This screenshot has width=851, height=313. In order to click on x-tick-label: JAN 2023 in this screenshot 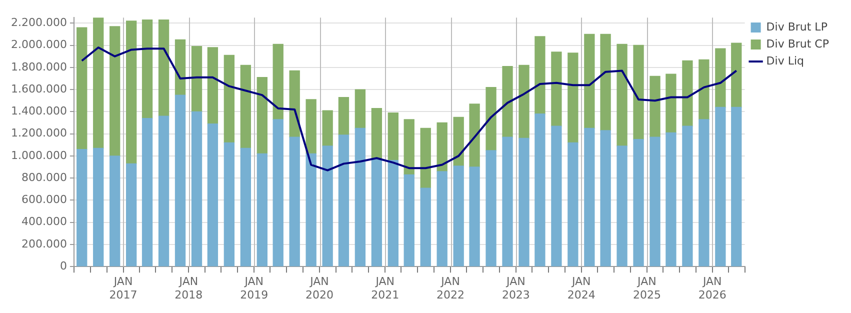, I will do `click(516, 288)`.